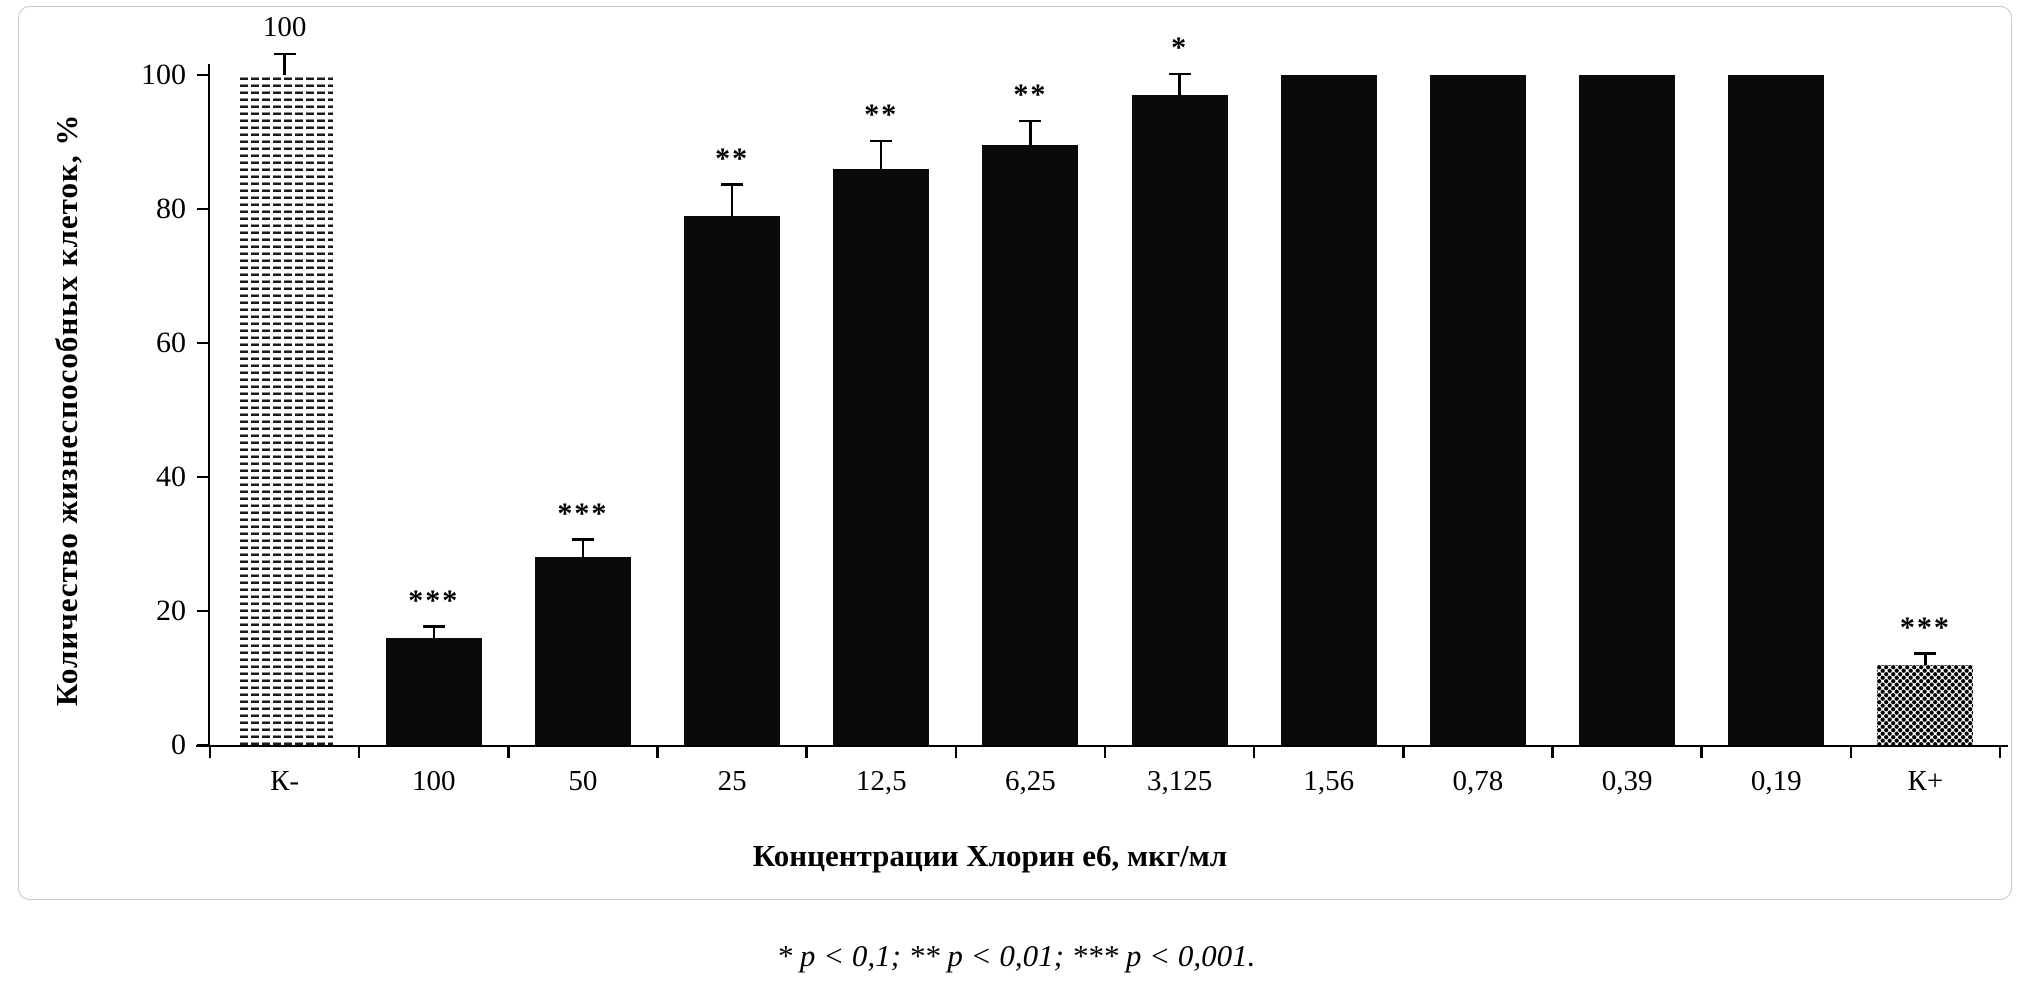 This screenshot has width=2032, height=1006. Describe the element at coordinates (66, 410) in the screenshot. I see `y-axis-title: Количество жизнеспособных клеток, %` at that location.